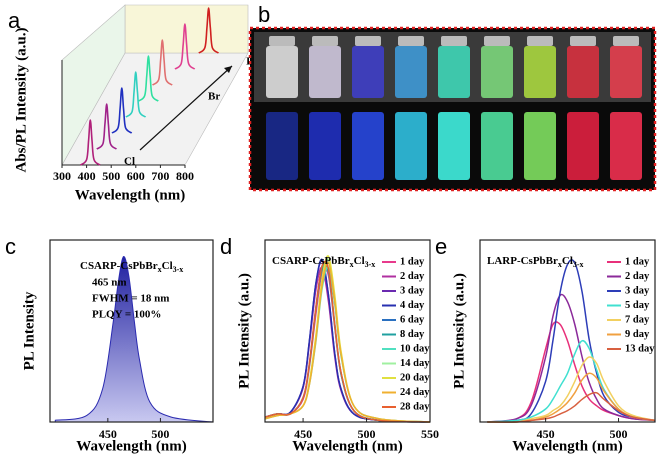 Image resolution: width=661 pixels, height=460 pixels. I want to click on legend-label: 8 day, so click(412, 334).